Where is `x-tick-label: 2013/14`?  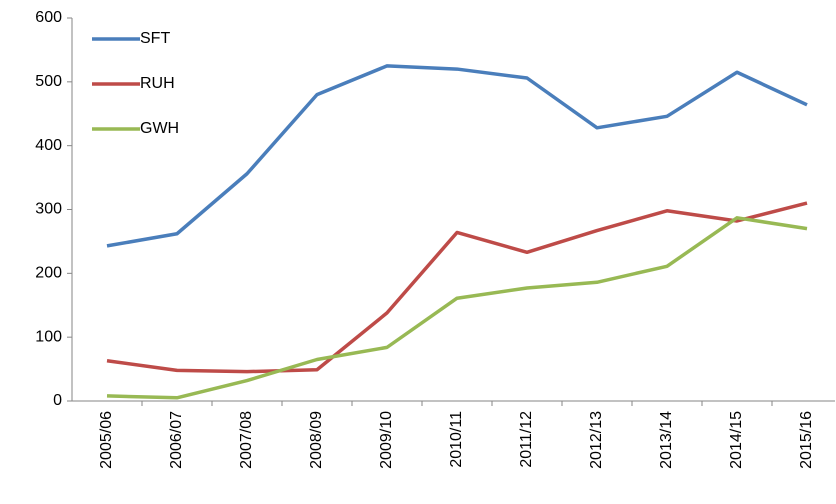 x-tick-label: 2013/14 is located at coordinates (666, 440).